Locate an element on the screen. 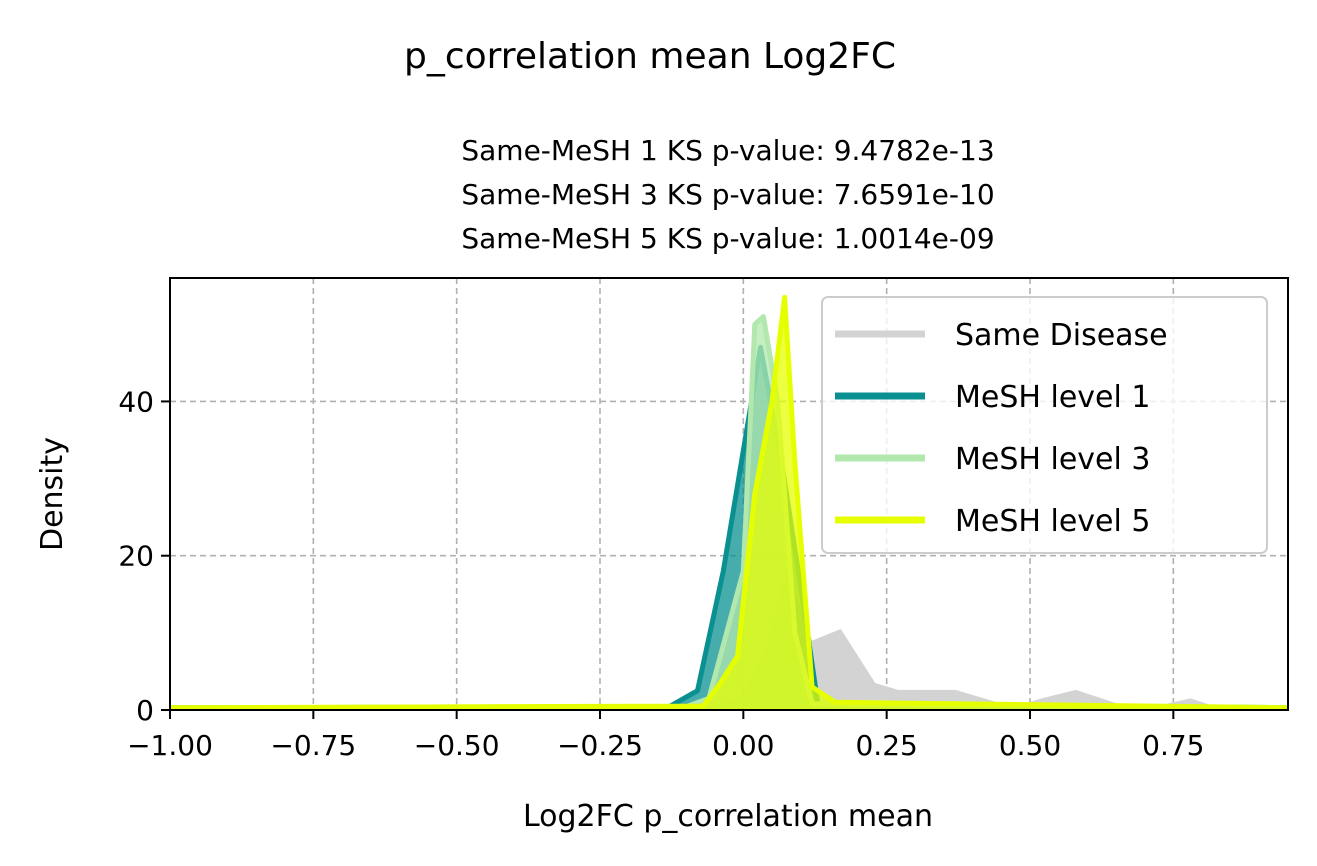  y-tick-label: 40 is located at coordinates (136, 401).